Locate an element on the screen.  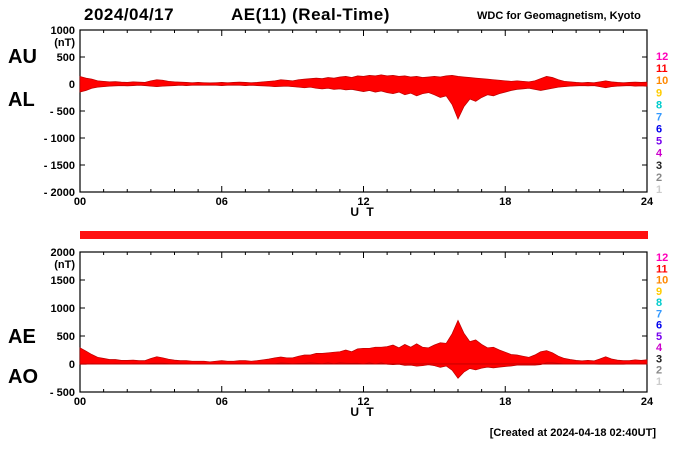
x-axis-label-top: U T is located at coordinates (363, 212).